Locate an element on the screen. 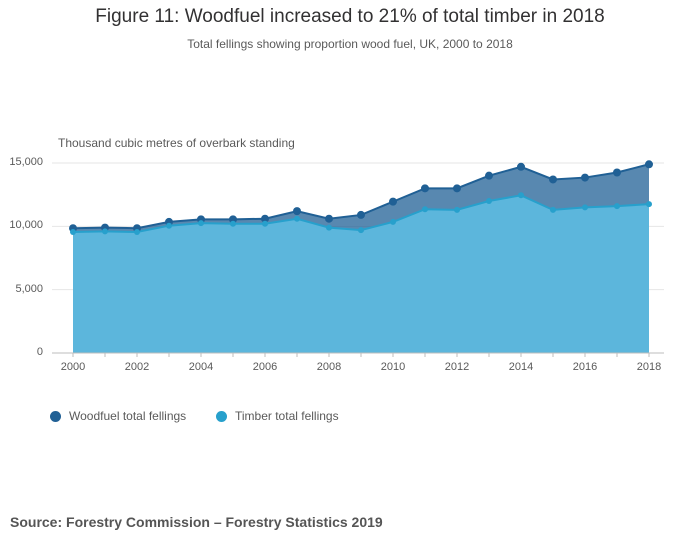  timber-point-2012 is located at coordinates (457, 209).